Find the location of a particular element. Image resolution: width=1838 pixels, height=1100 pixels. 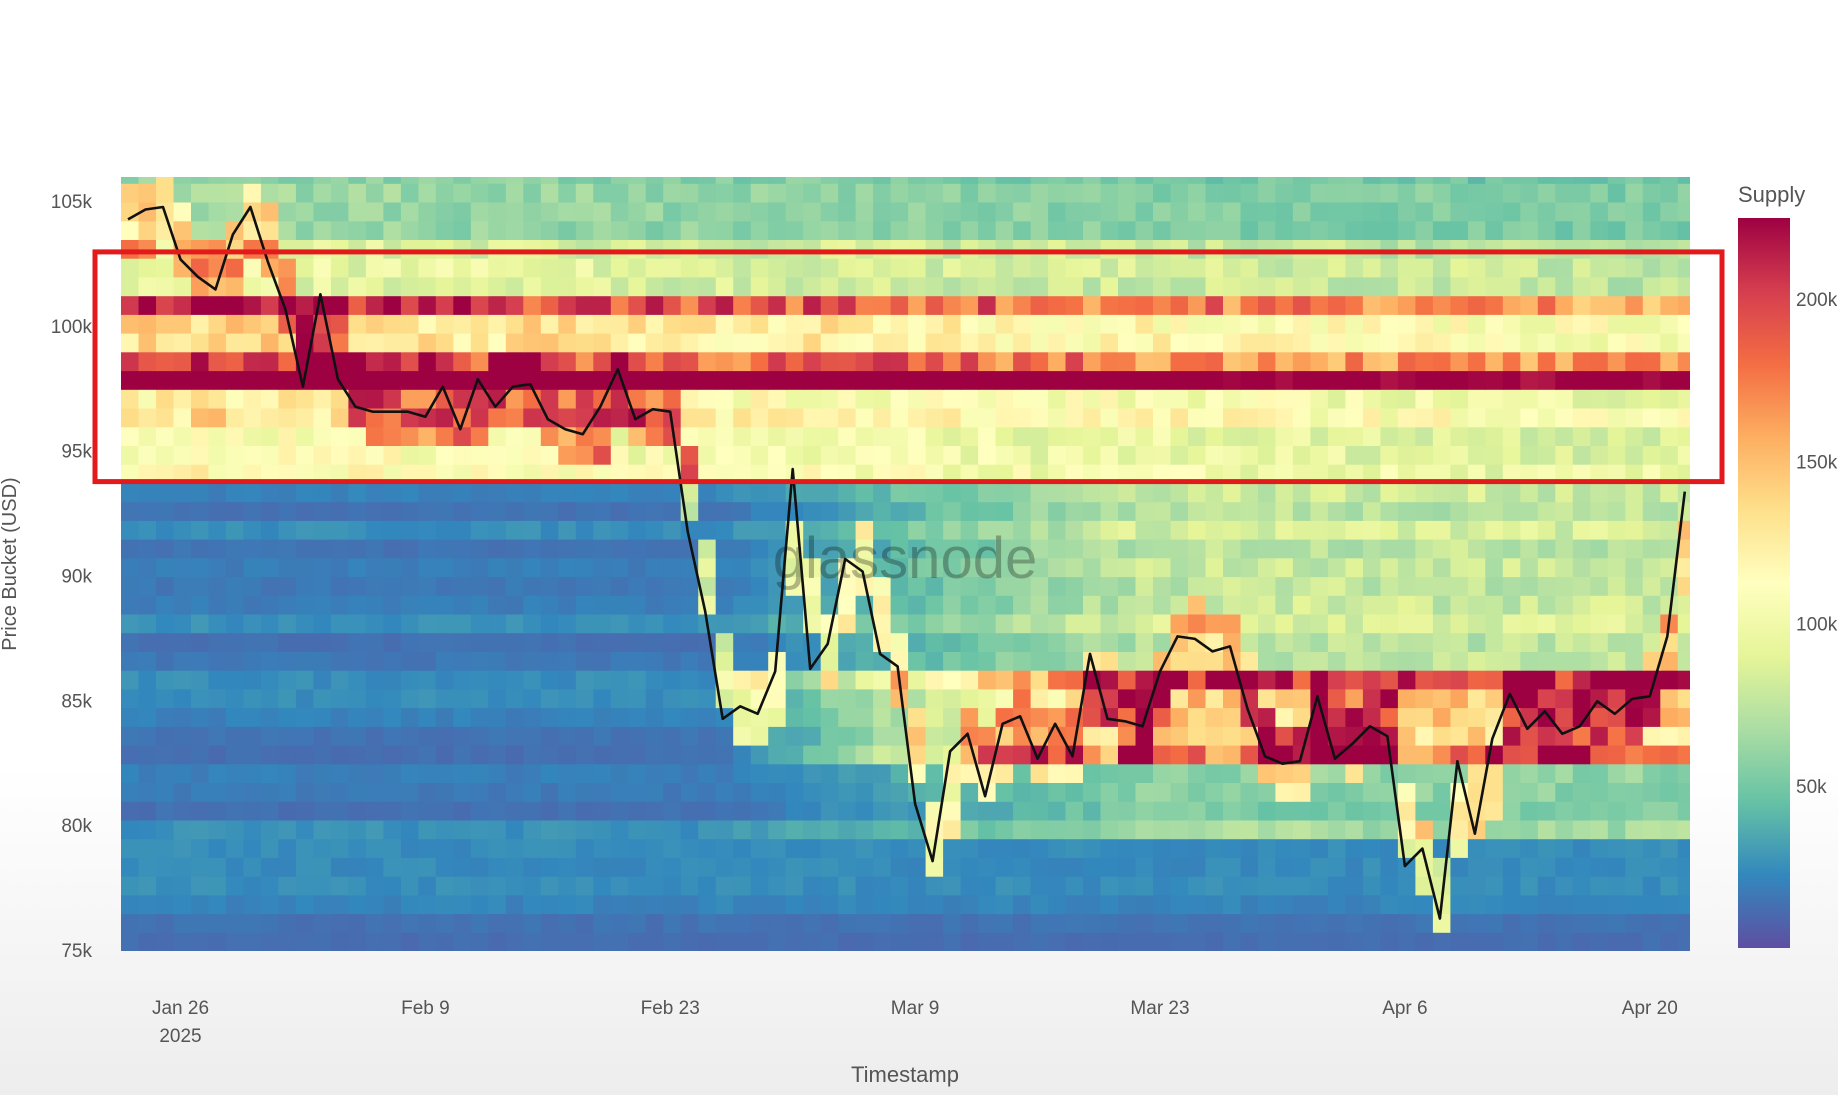

y-tick-label: 95k is located at coordinates (76, 452).